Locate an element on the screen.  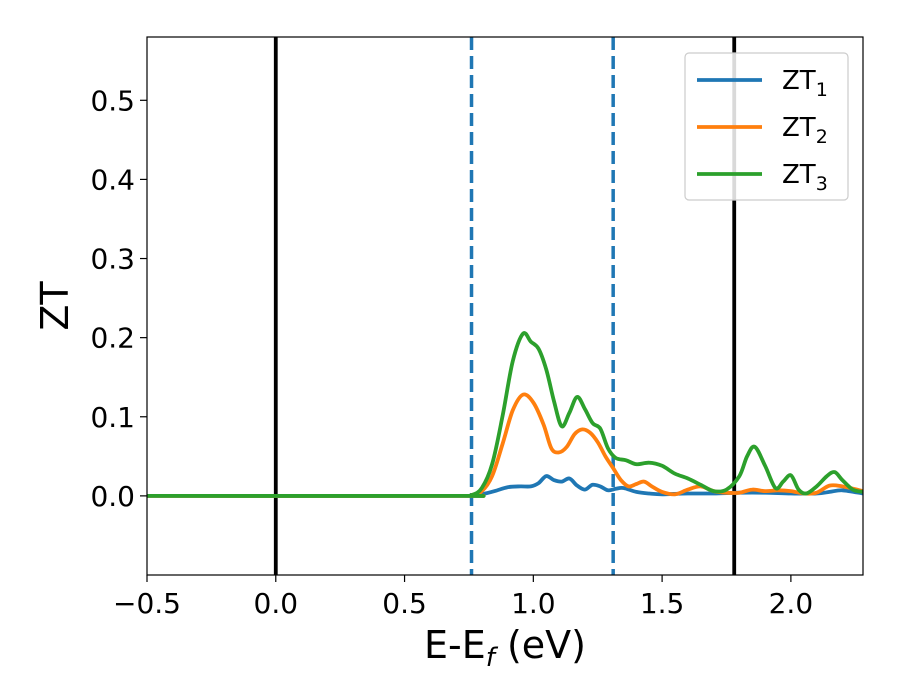
y-tick-label: 0.4 is located at coordinates (112, 179).